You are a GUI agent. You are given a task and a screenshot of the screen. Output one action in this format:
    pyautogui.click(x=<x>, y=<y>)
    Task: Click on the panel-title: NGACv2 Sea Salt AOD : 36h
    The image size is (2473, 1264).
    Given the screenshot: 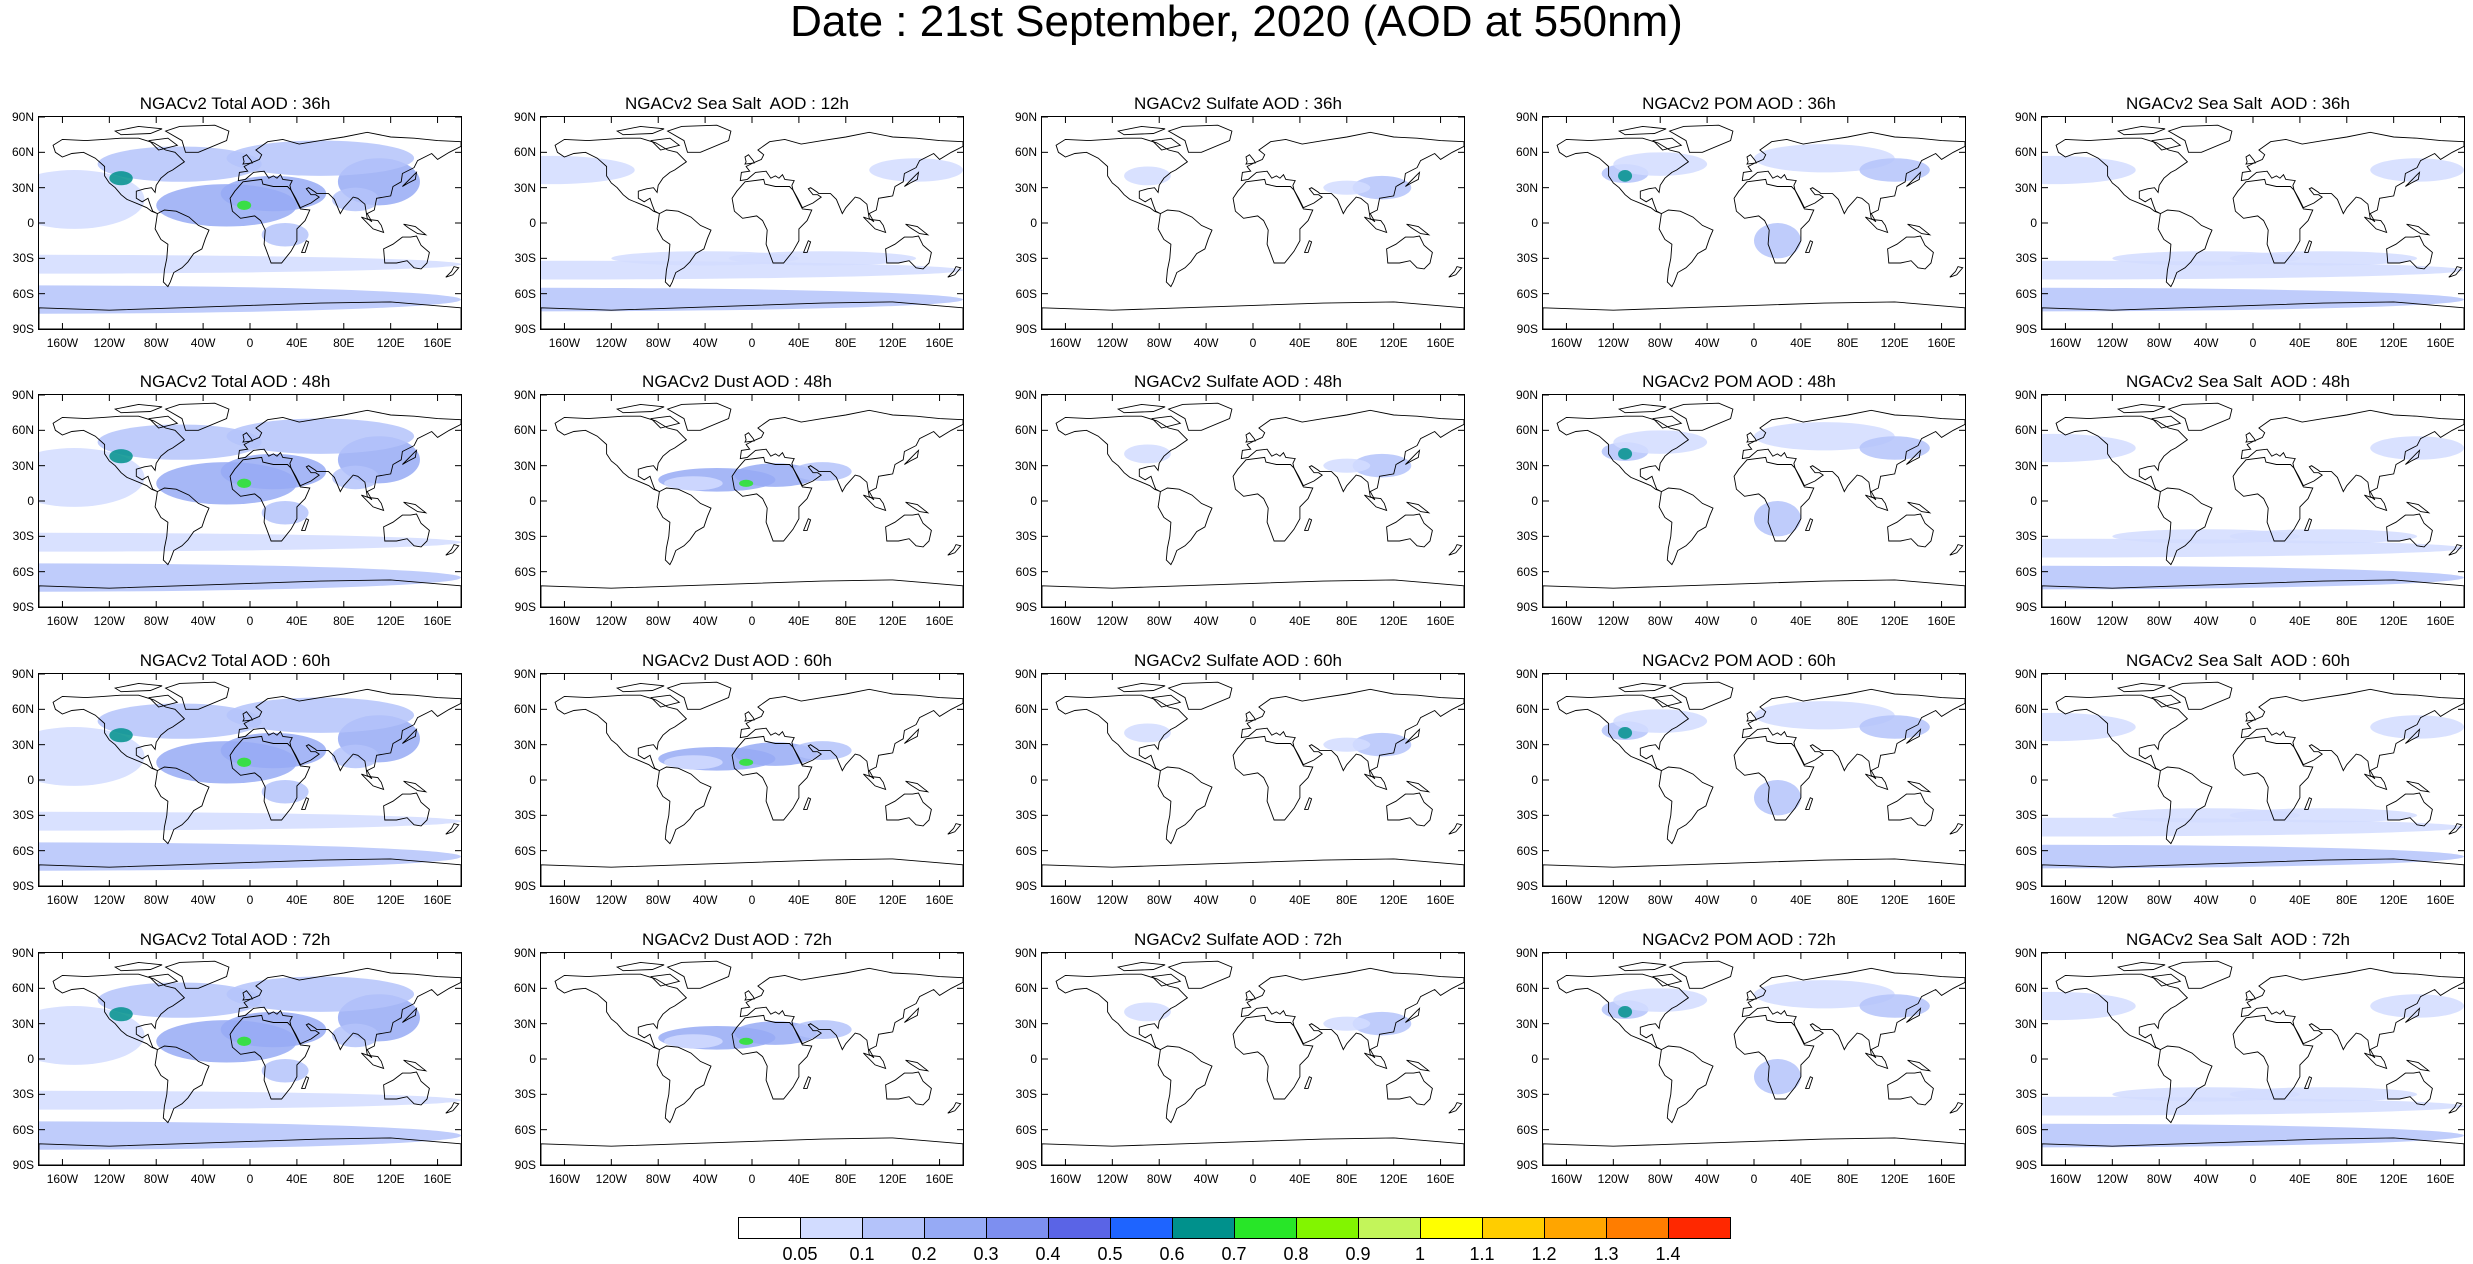 What is the action you would take?
    pyautogui.click(x=2238, y=103)
    